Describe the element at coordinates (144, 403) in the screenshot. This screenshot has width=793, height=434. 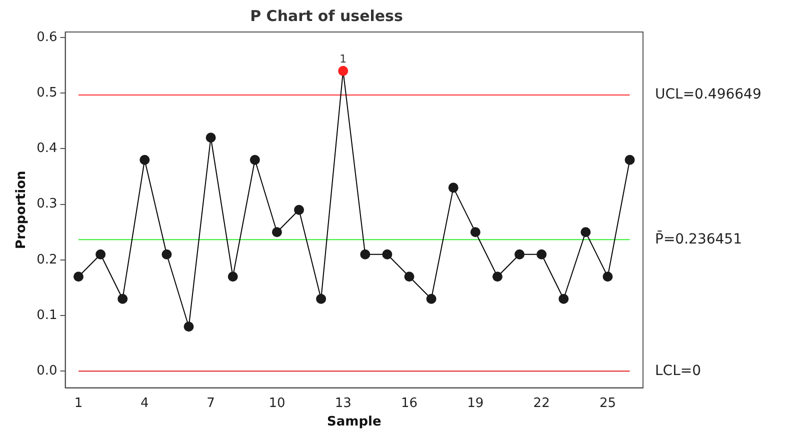
I see `x-tick-label: 4` at that location.